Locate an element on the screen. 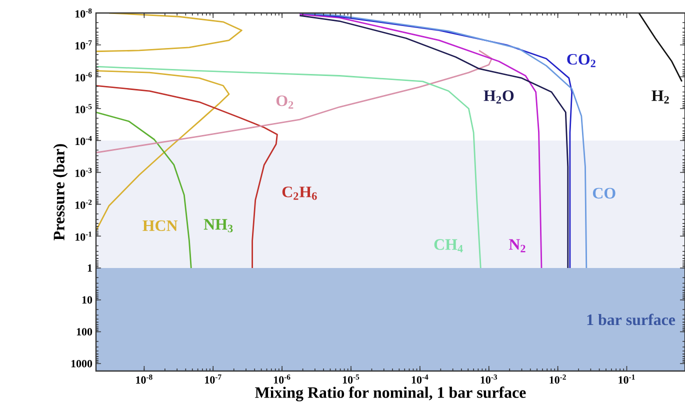 Image resolution: width=685 pixels, height=420 pixels. y-tick-label: 10$^{-1}$ is located at coordinates (84, 236).